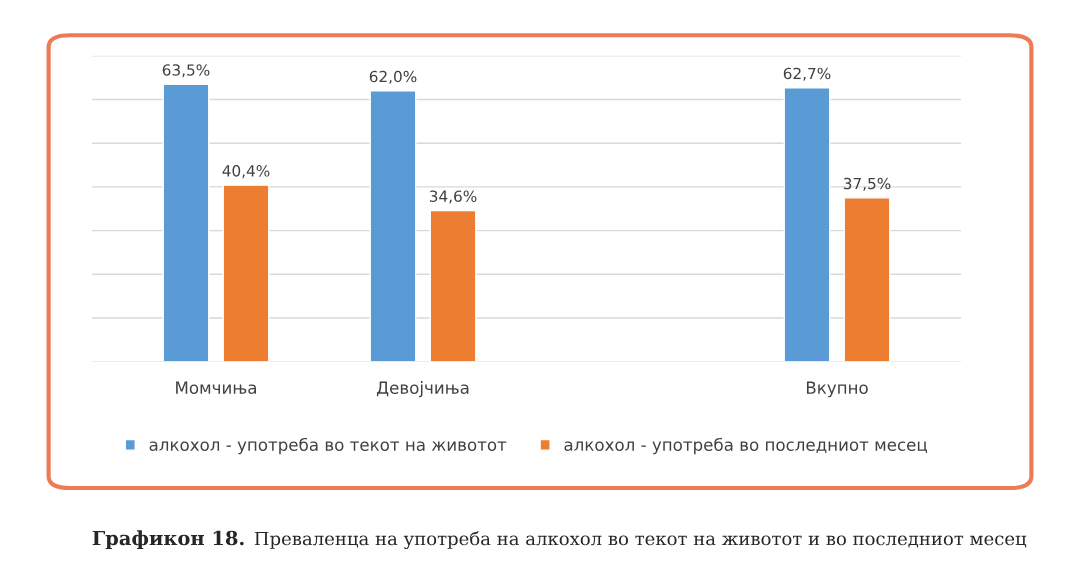  What do you see at coordinates (168, 540) in the screenshot?
I see `text: Графикон 18.` at bounding box center [168, 540].